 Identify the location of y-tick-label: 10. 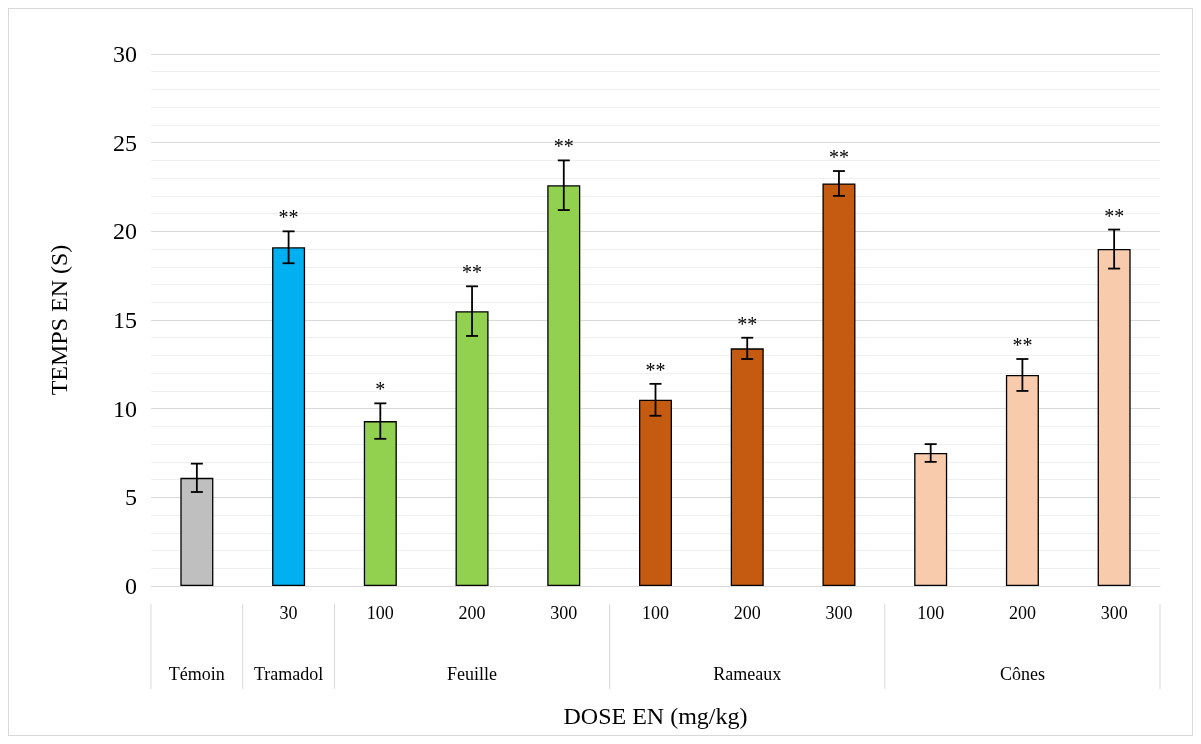
(125, 408).